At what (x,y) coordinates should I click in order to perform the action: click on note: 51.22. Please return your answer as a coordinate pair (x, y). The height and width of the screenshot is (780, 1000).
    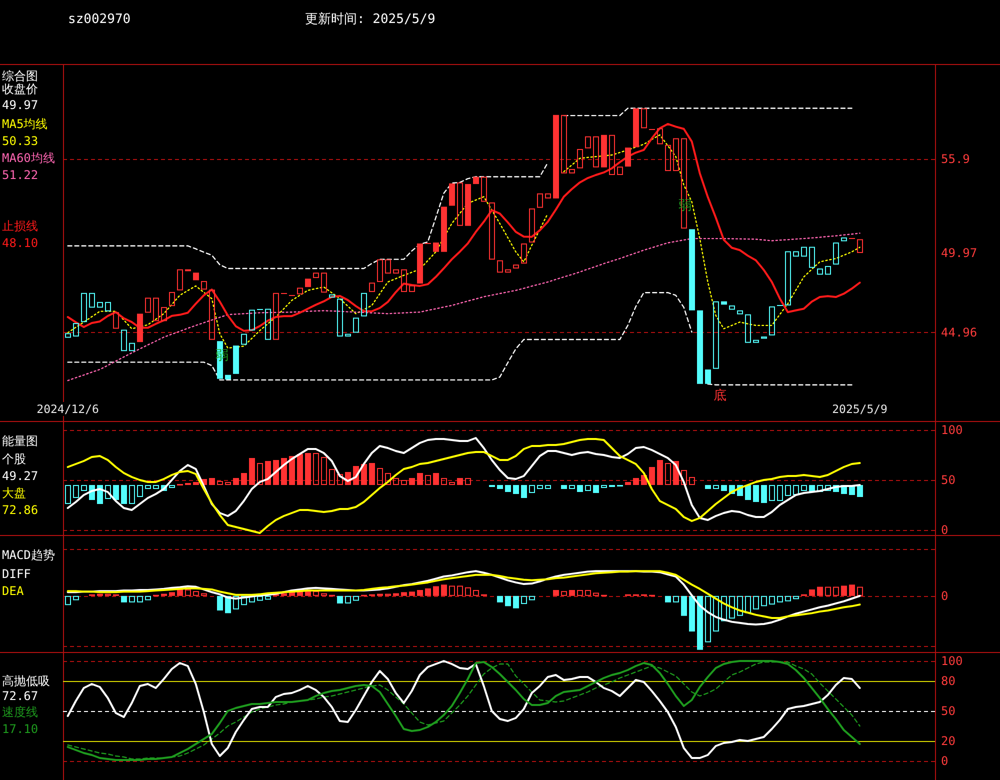
    Looking at the image, I should click on (20, 175).